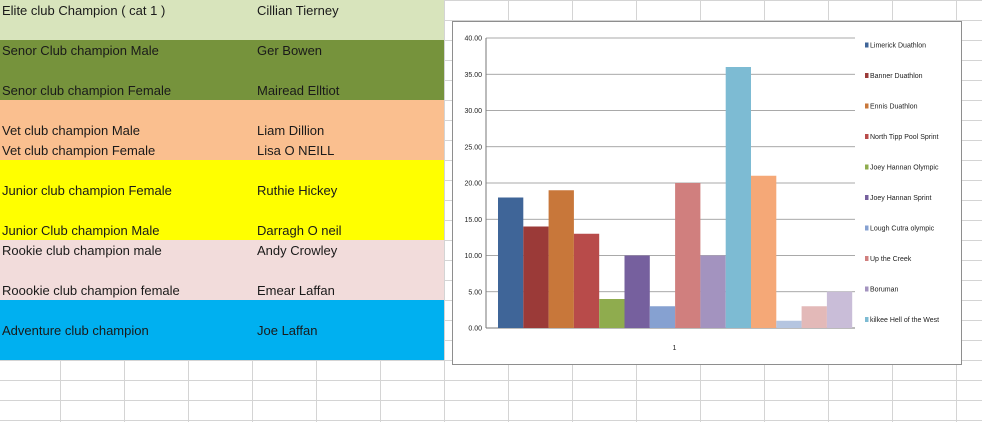 This screenshot has height=422, width=982. Describe the element at coordinates (91, 290) in the screenshot. I see `category-cell: Roookie club champion female` at that location.